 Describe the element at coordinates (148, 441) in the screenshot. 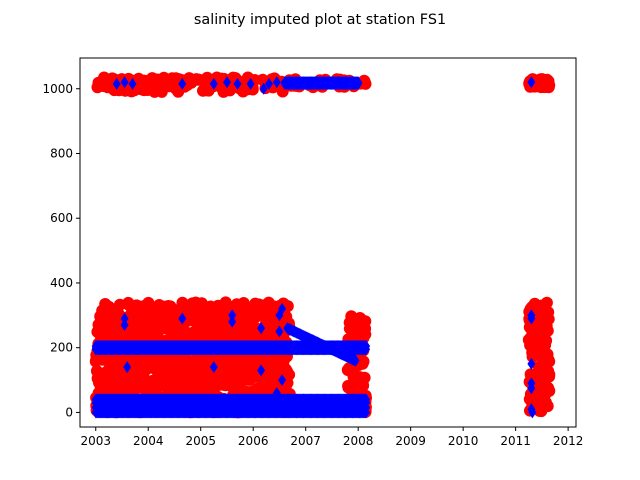

I see `x-tick-label: 2004` at that location.